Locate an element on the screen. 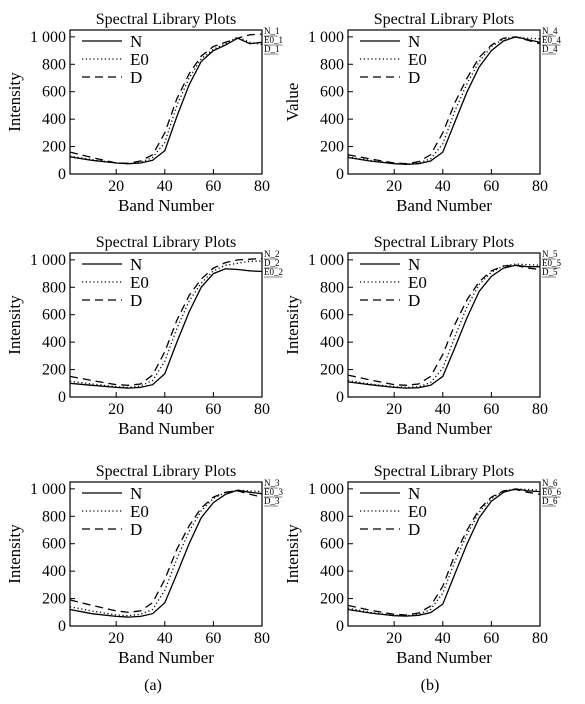 The width and height of the screenshot is (585, 704). end-label: D_6 is located at coordinates (550, 501).